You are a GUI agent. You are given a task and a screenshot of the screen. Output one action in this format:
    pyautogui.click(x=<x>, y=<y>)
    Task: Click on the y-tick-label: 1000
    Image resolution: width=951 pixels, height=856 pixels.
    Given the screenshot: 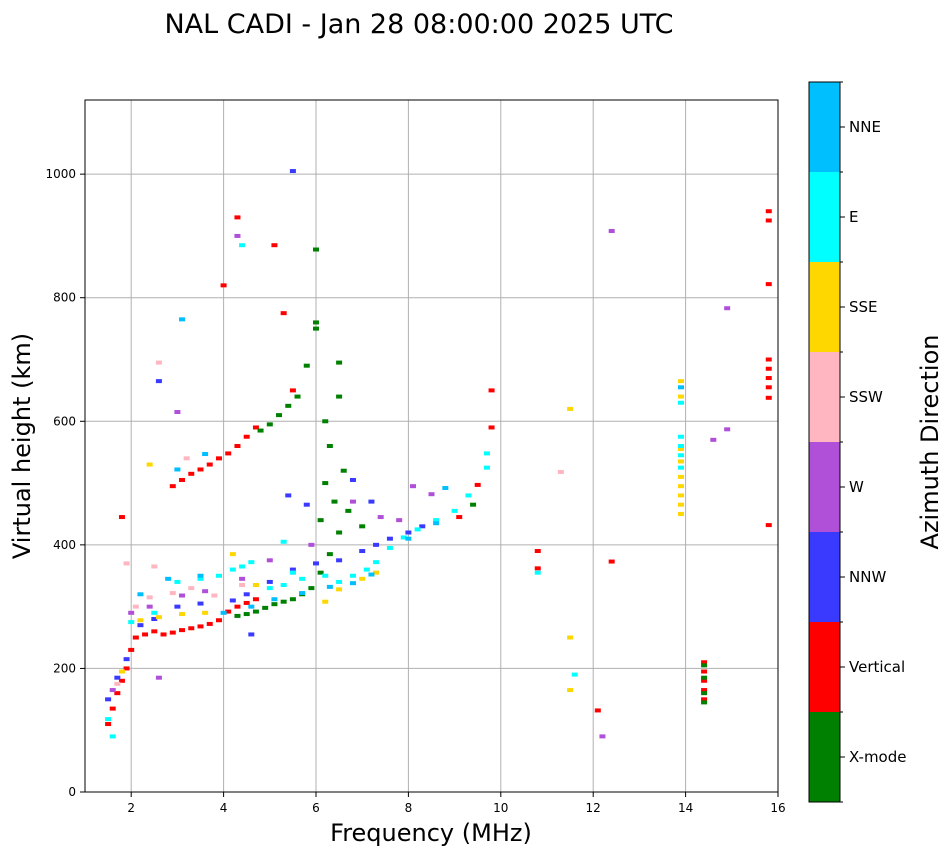 What is the action you would take?
    pyautogui.click(x=60, y=174)
    